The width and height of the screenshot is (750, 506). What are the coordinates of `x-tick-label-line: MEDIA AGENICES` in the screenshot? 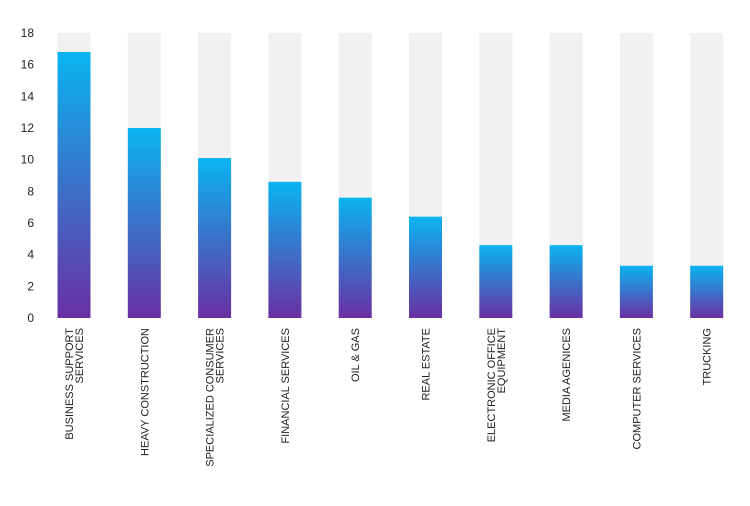 It's located at (567, 375).